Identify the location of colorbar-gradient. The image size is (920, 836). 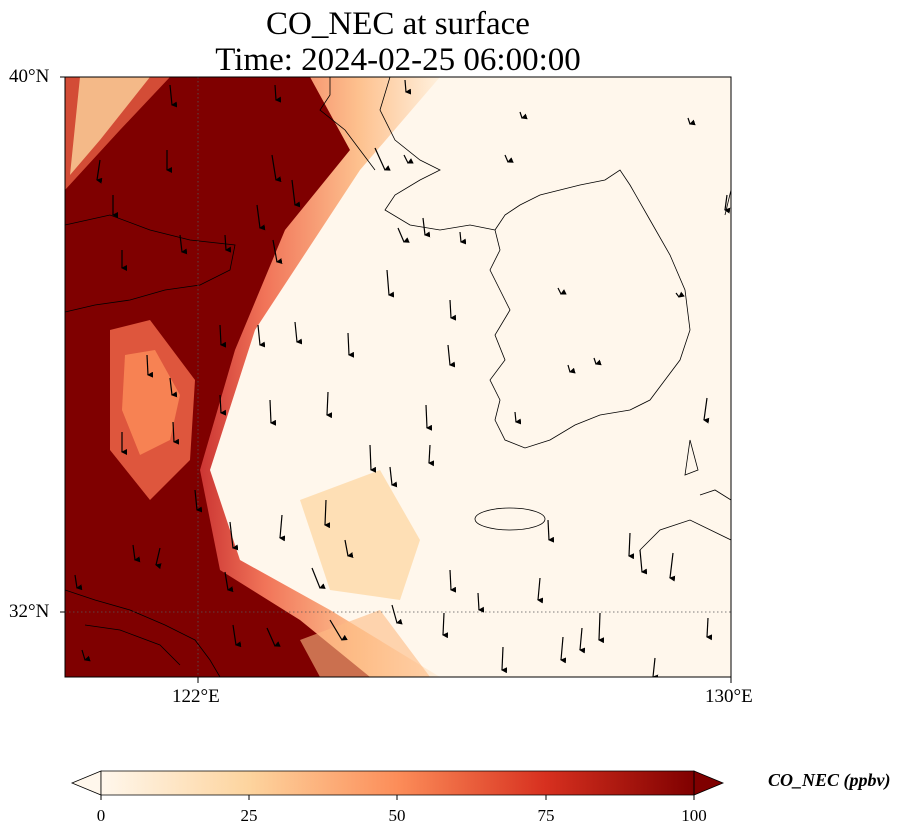
(397, 783).